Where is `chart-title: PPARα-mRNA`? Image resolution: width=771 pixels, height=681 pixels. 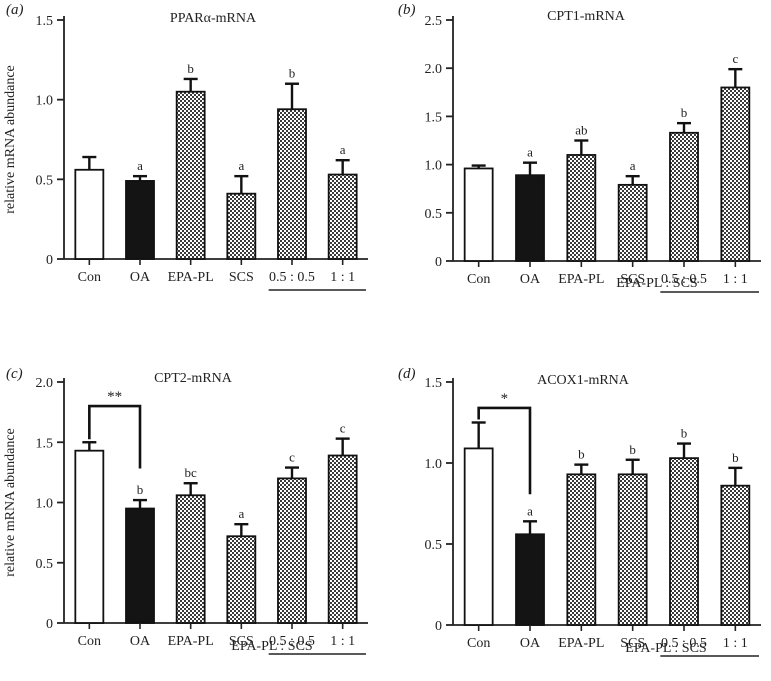
chart-title: PPARα-mRNA is located at coordinates (213, 18).